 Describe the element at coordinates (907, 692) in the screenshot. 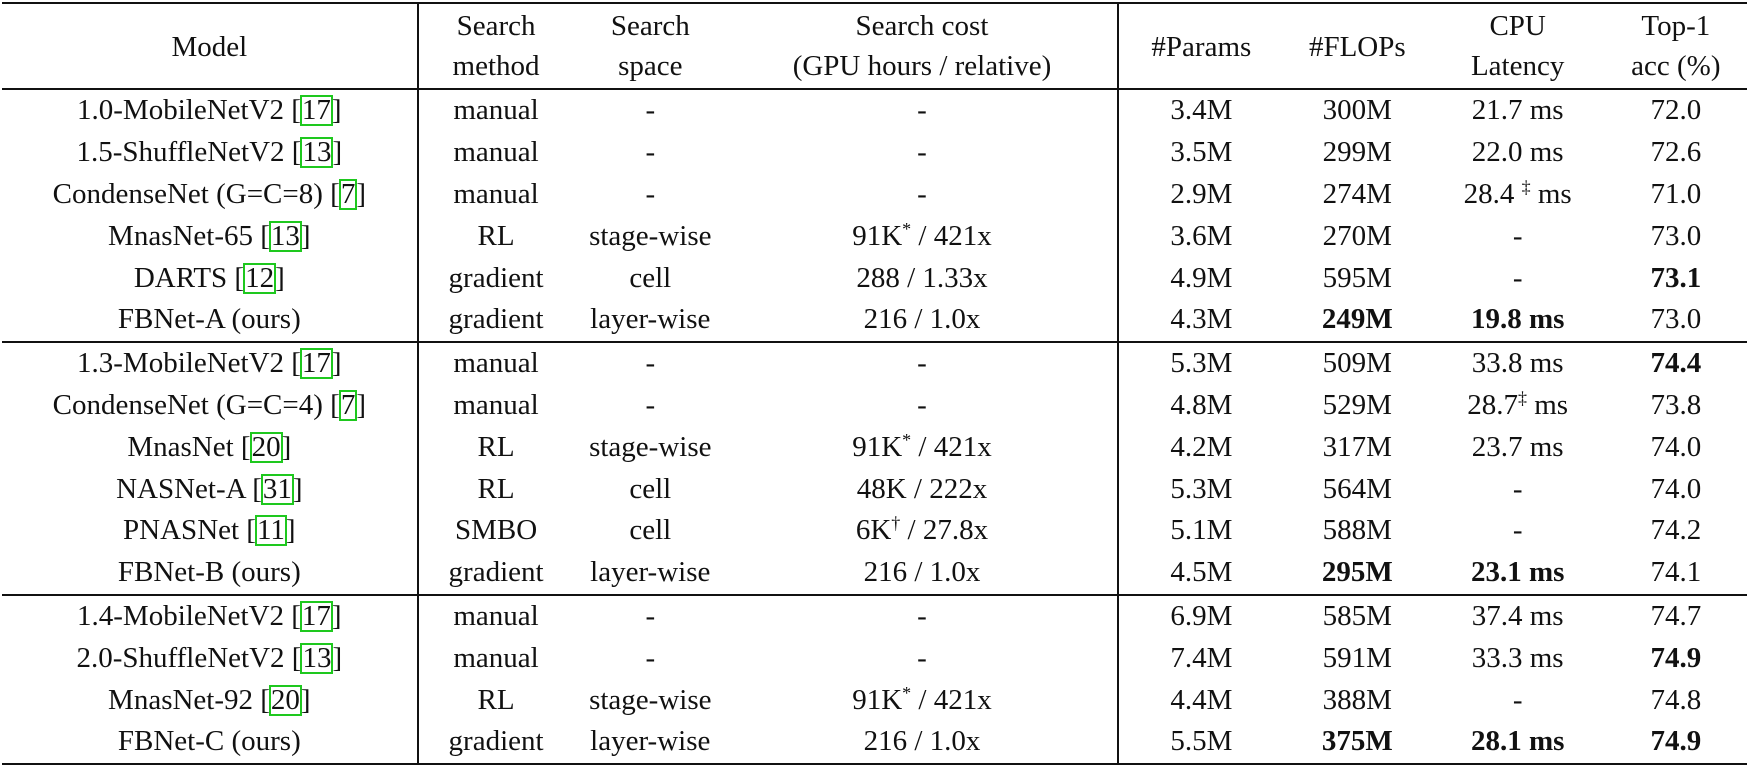

I see `footnote-mark: *` at that location.